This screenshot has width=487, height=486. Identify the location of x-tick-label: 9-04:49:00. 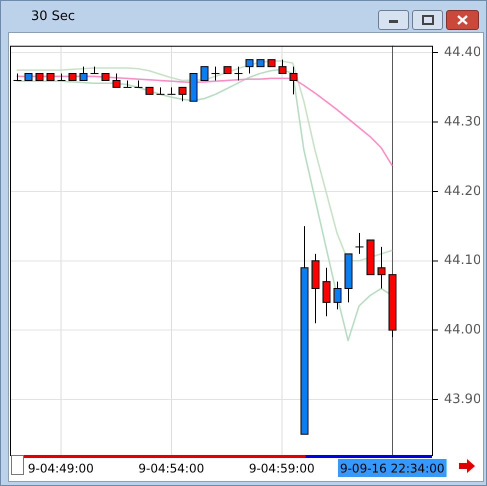
(61, 468).